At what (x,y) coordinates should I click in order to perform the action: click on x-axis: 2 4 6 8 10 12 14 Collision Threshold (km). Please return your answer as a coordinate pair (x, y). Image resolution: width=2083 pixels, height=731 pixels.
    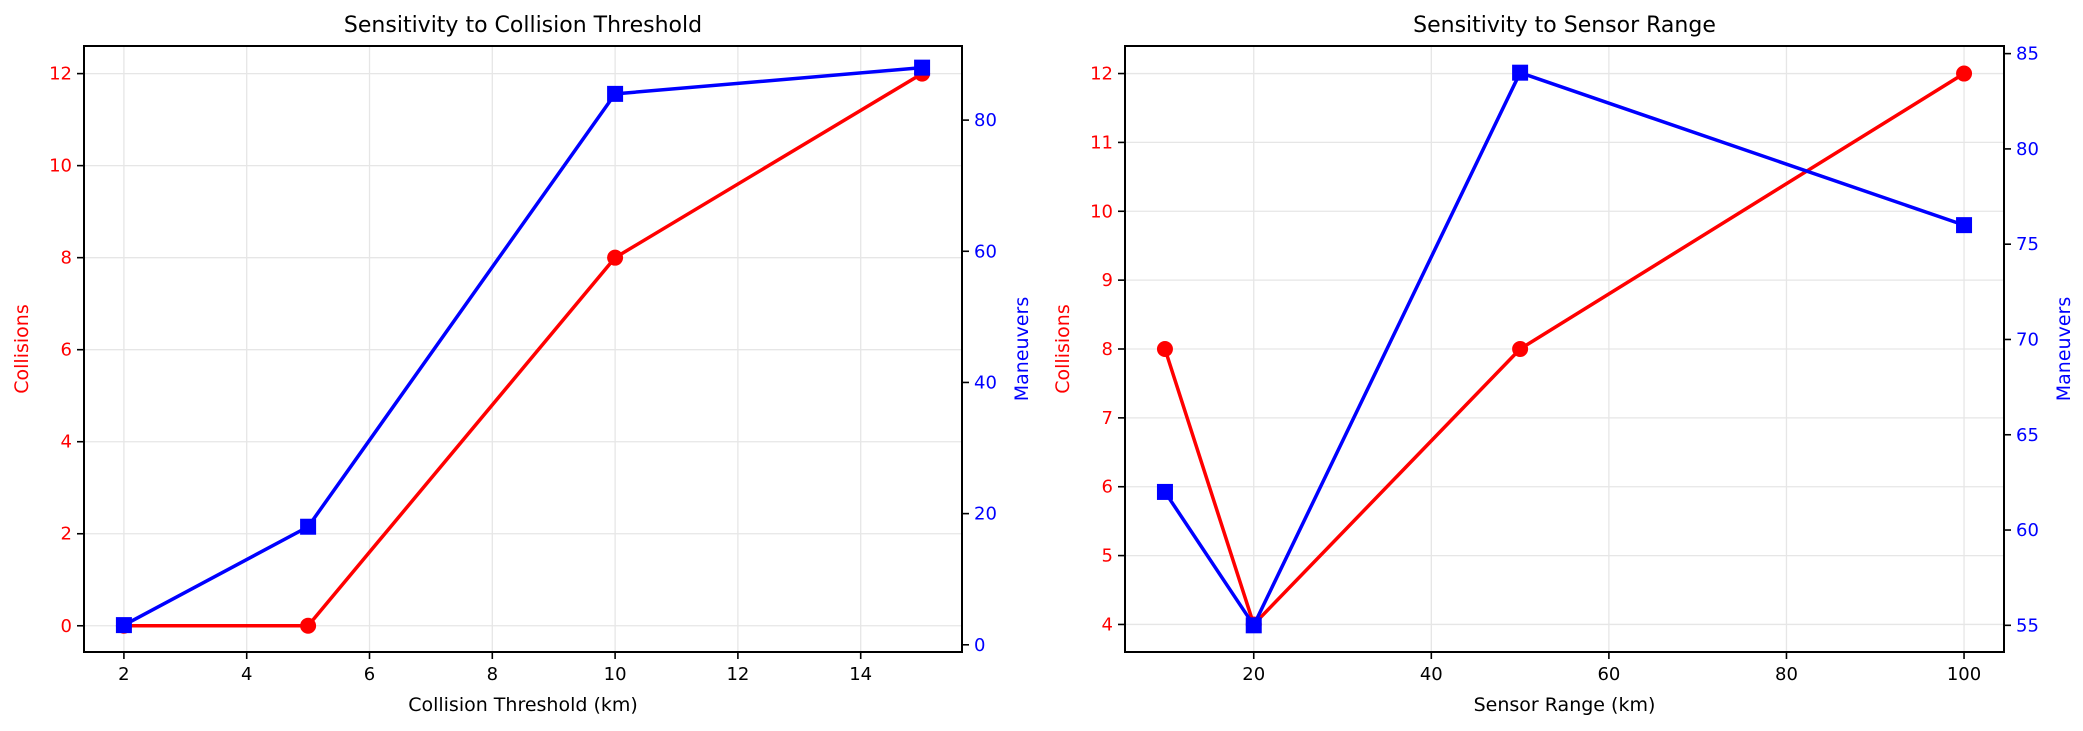
    Looking at the image, I should click on (495, 684).